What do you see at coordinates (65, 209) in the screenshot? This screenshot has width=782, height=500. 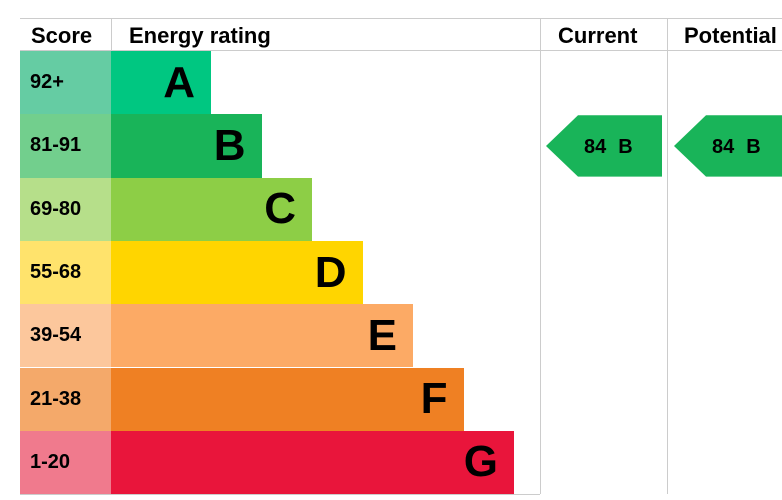 I see `score-cell: 69-80` at bounding box center [65, 209].